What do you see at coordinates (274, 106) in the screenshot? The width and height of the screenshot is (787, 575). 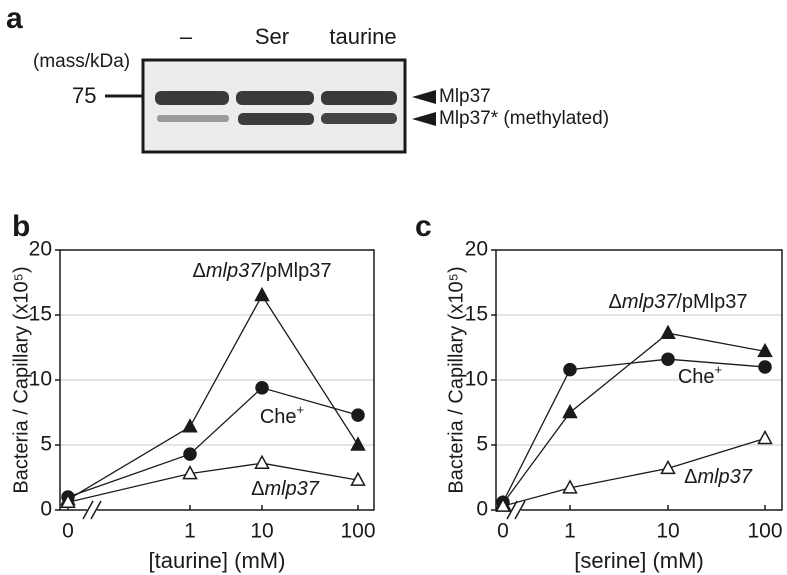 I see `blot` at bounding box center [274, 106].